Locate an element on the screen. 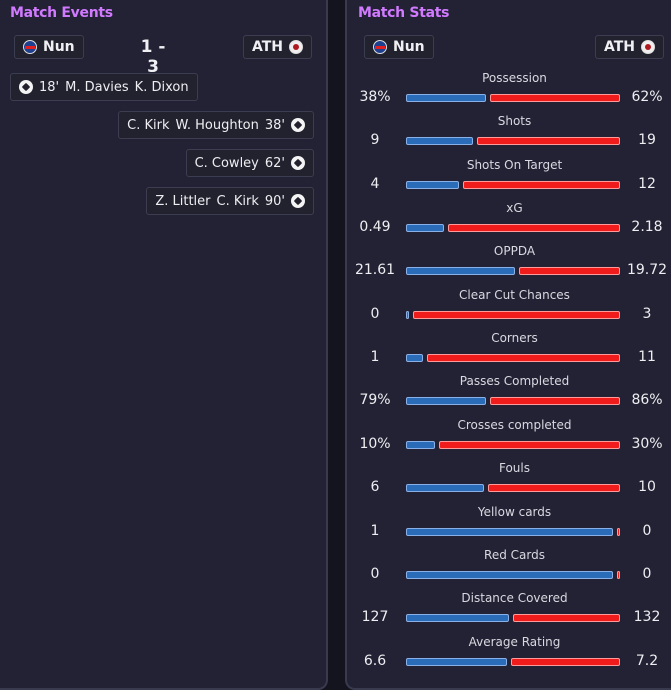  stat-row: Red Cards 0 0 is located at coordinates (509, 568).